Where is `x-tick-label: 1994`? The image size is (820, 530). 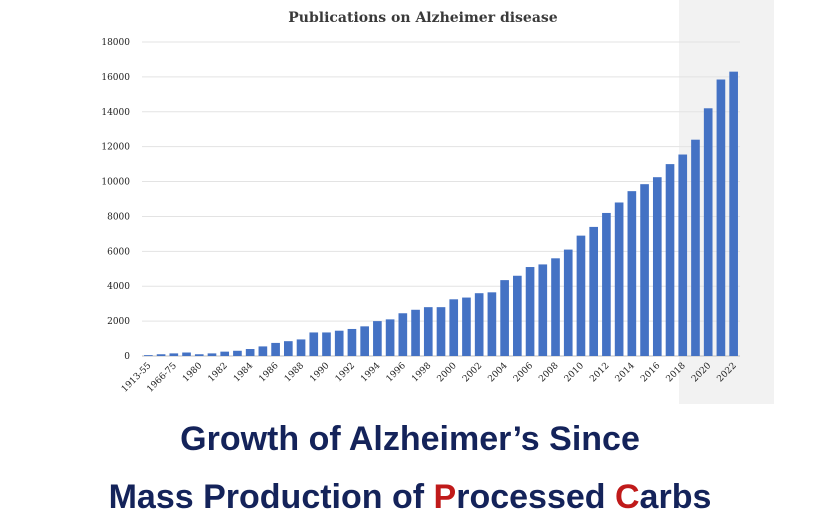 x-tick-label: 1994 is located at coordinates (370, 372).